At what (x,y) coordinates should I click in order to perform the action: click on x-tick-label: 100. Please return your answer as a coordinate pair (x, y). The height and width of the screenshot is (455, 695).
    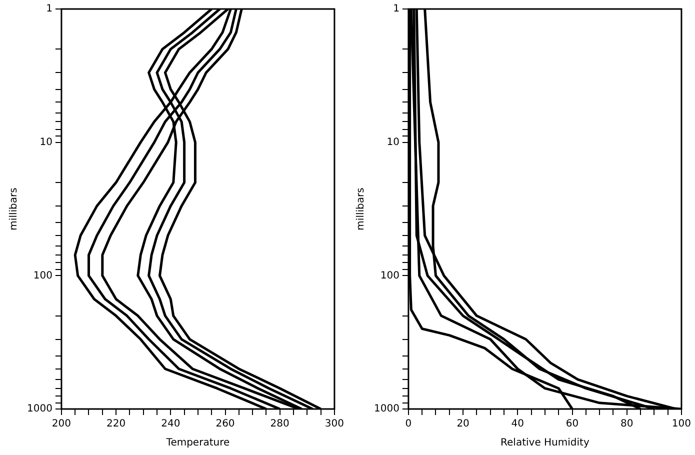
    Looking at the image, I should click on (682, 424).